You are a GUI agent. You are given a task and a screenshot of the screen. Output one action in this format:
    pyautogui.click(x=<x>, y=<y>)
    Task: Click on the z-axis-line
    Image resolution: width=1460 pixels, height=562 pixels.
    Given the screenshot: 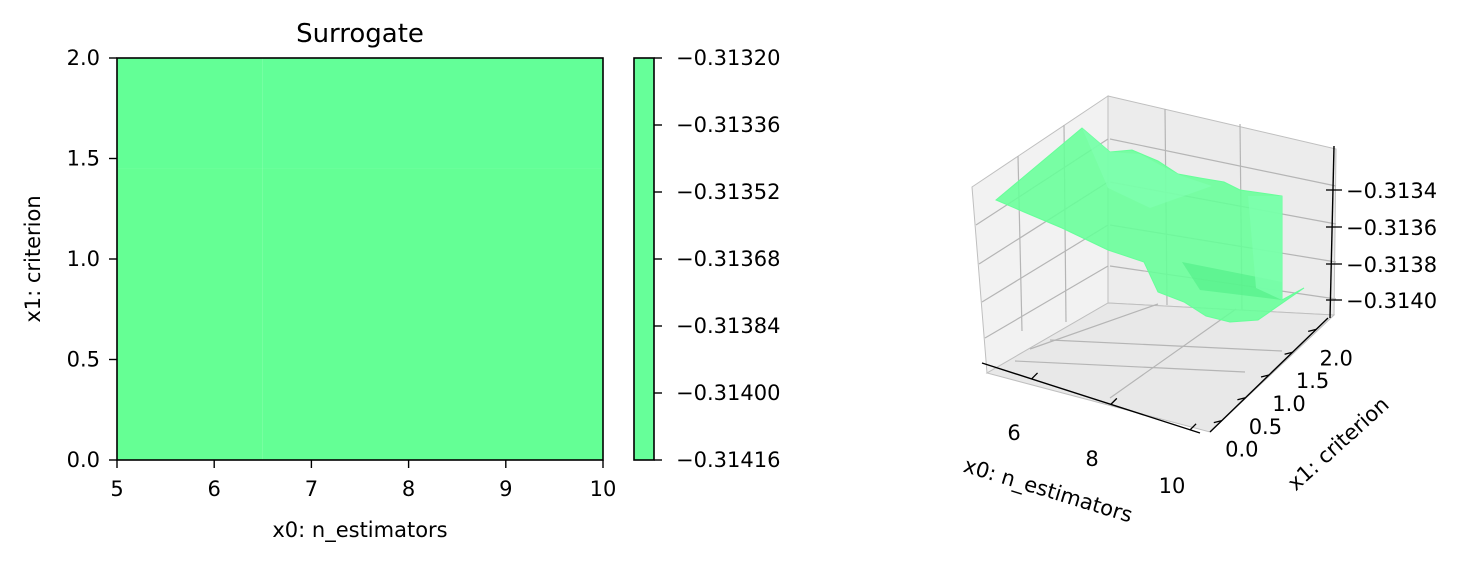 What is the action you would take?
    pyautogui.click(x=1332, y=232)
    